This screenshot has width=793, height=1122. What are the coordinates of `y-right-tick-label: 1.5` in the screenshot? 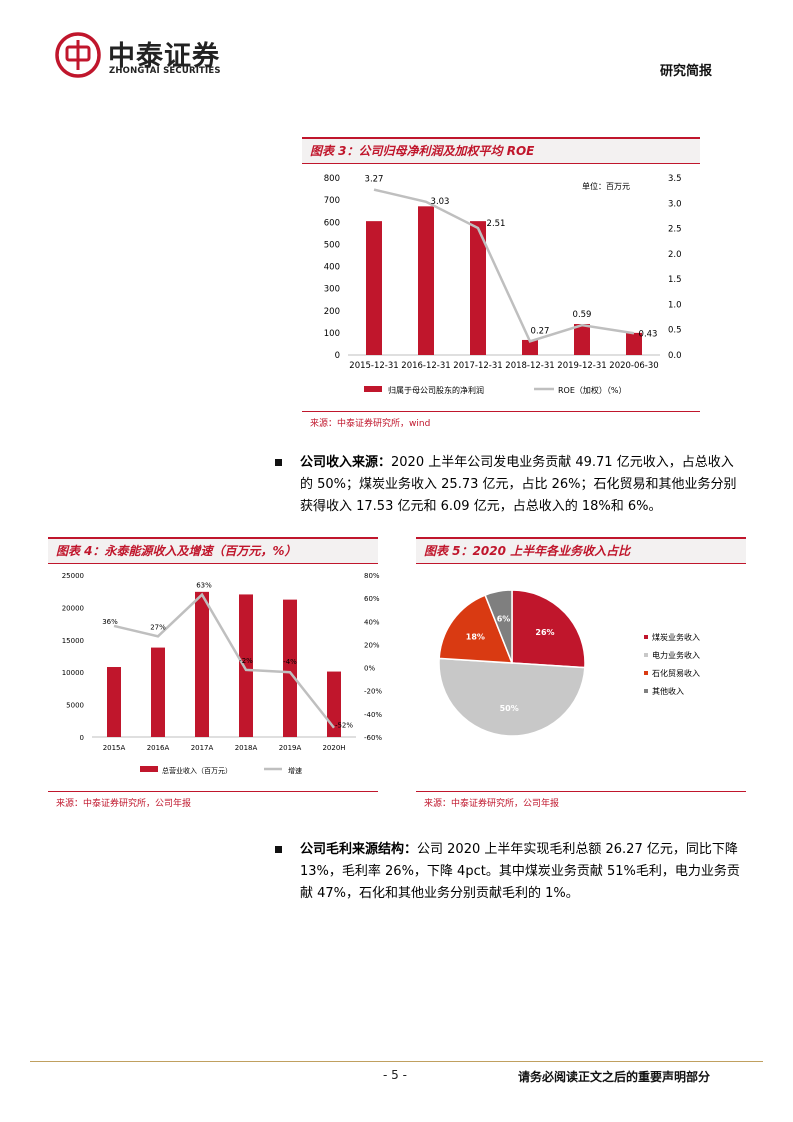 It's located at (675, 280).